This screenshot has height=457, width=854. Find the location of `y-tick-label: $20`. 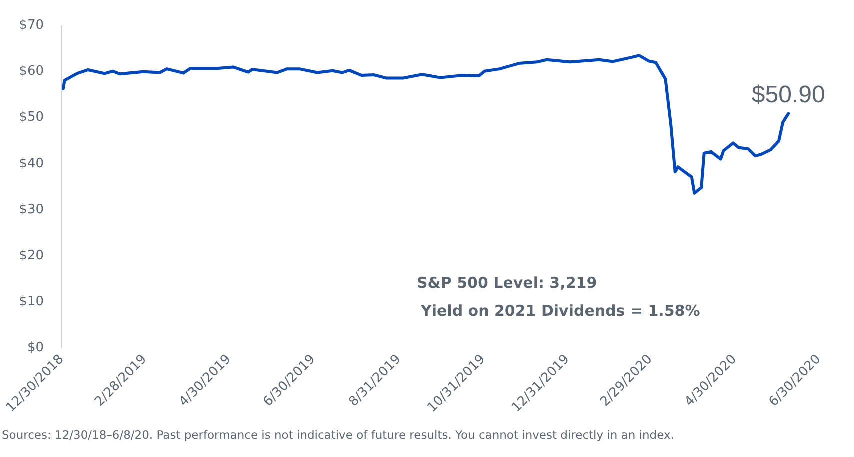

y-tick-label: $20 is located at coordinates (31, 256).